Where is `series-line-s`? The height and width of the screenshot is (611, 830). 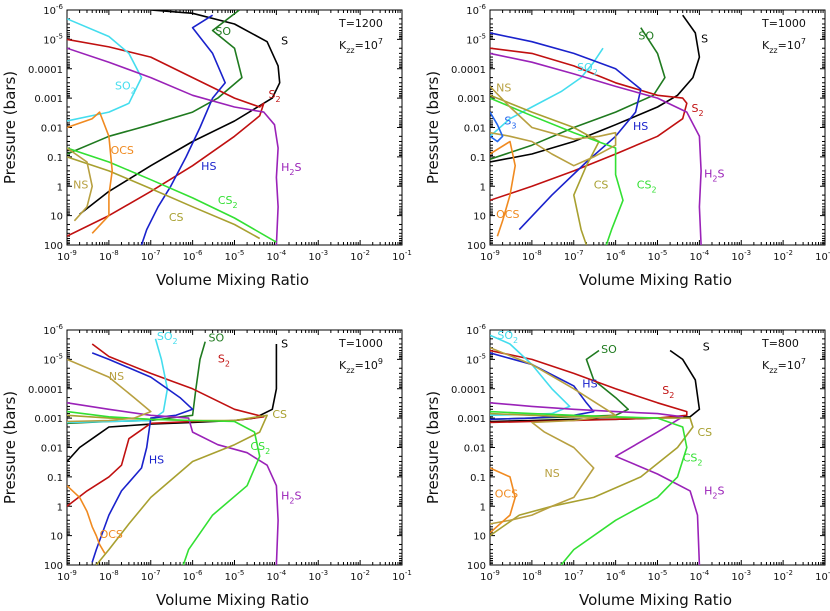 series-line-s is located at coordinates (180, 112).